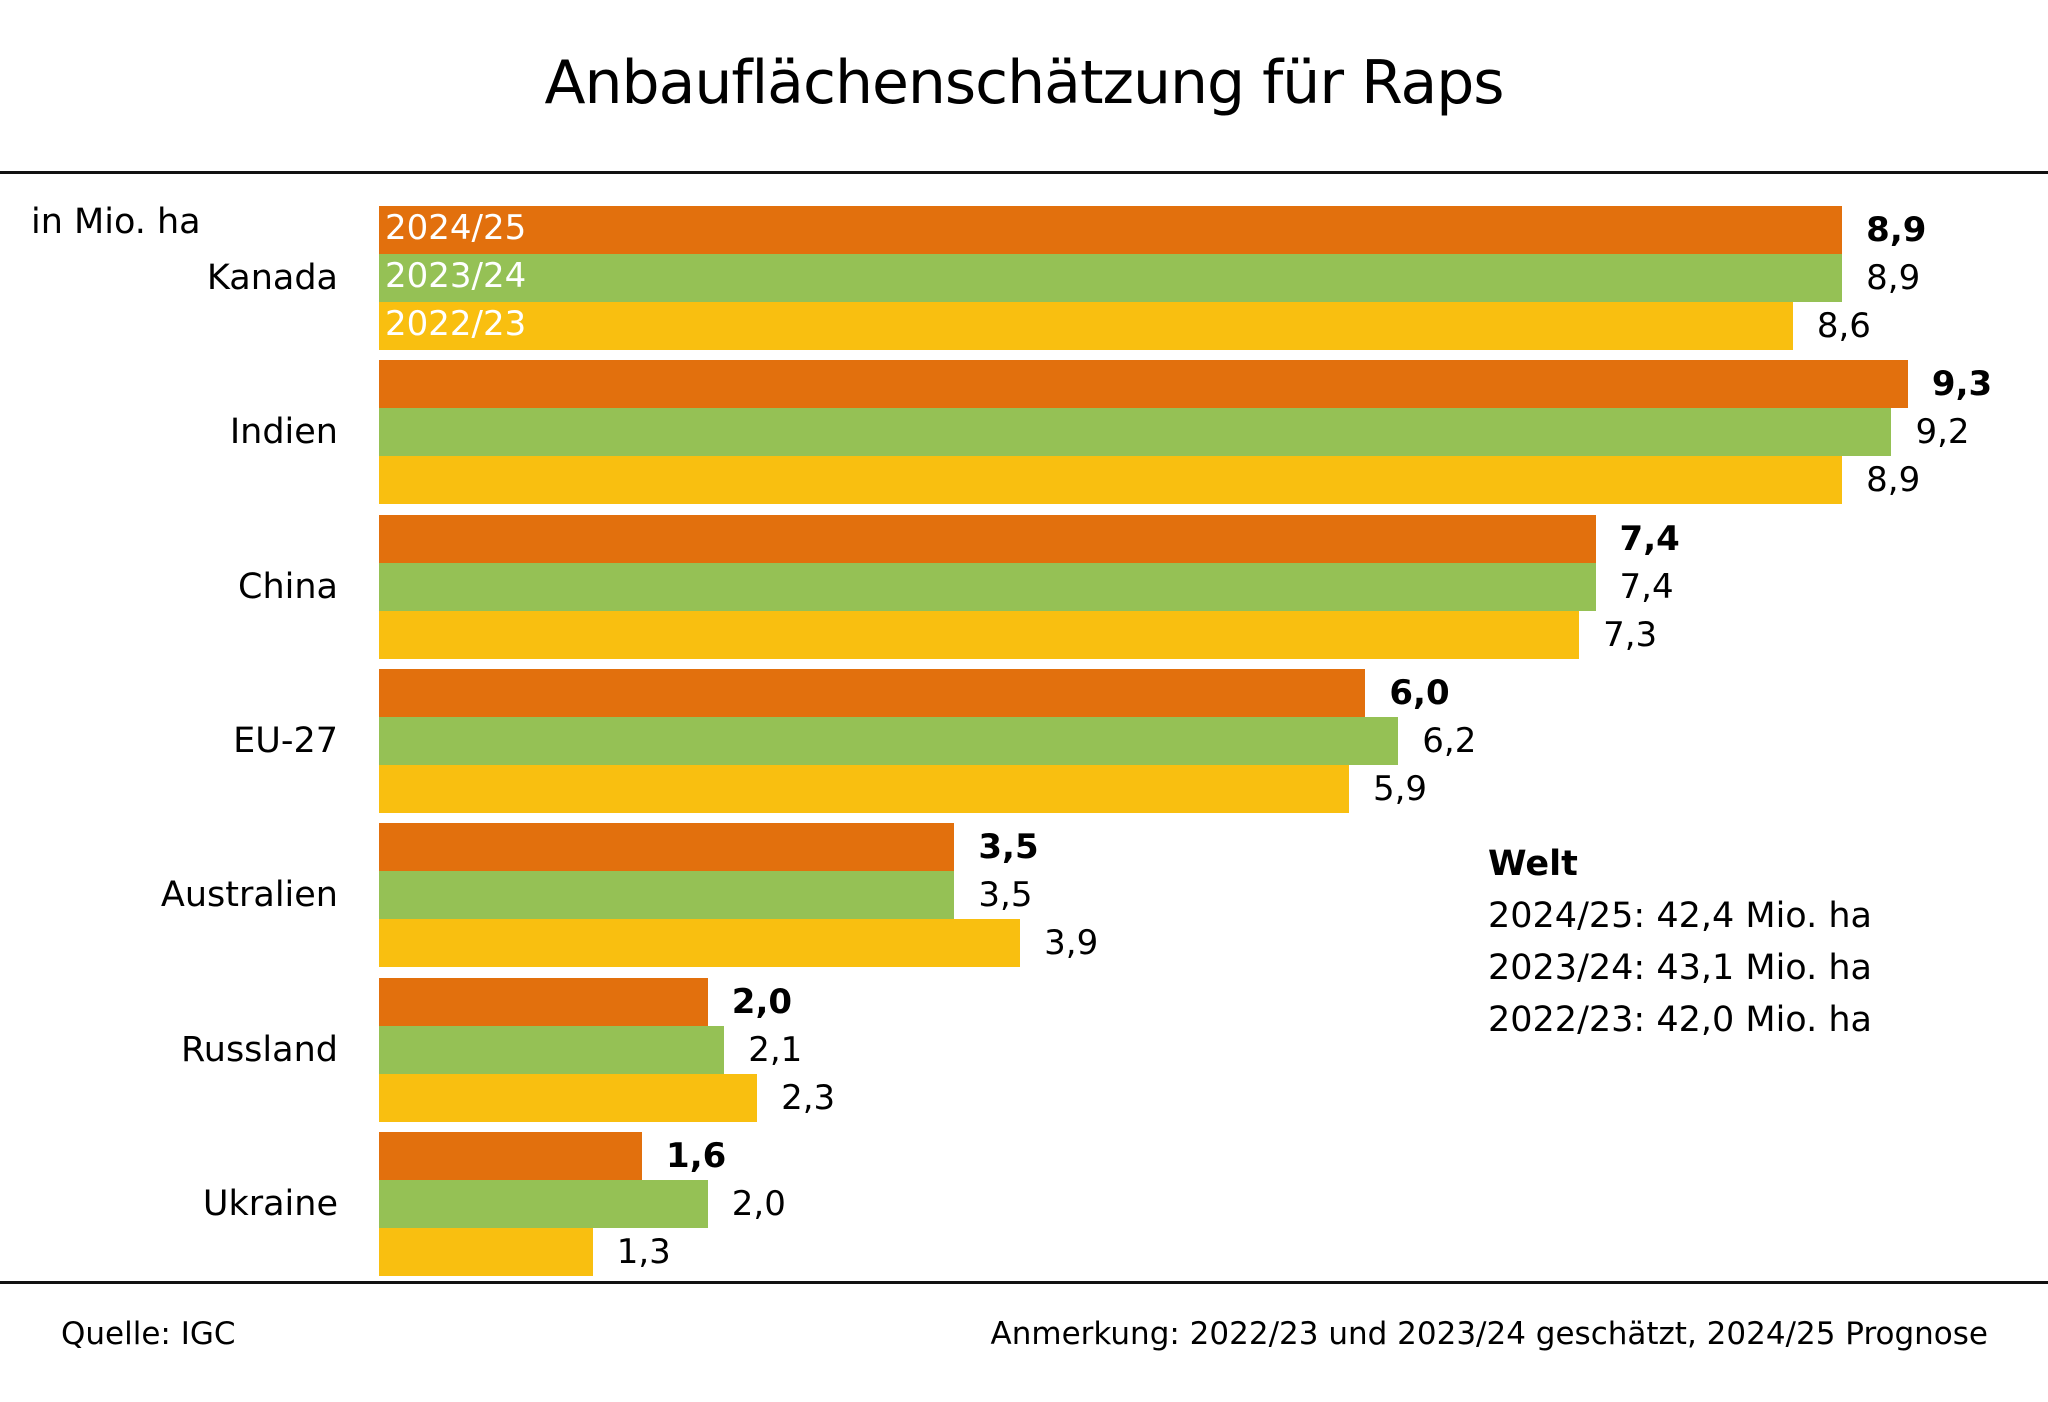  What do you see at coordinates (456, 228) in the screenshot?
I see `legend-label: 2024/25` at bounding box center [456, 228].